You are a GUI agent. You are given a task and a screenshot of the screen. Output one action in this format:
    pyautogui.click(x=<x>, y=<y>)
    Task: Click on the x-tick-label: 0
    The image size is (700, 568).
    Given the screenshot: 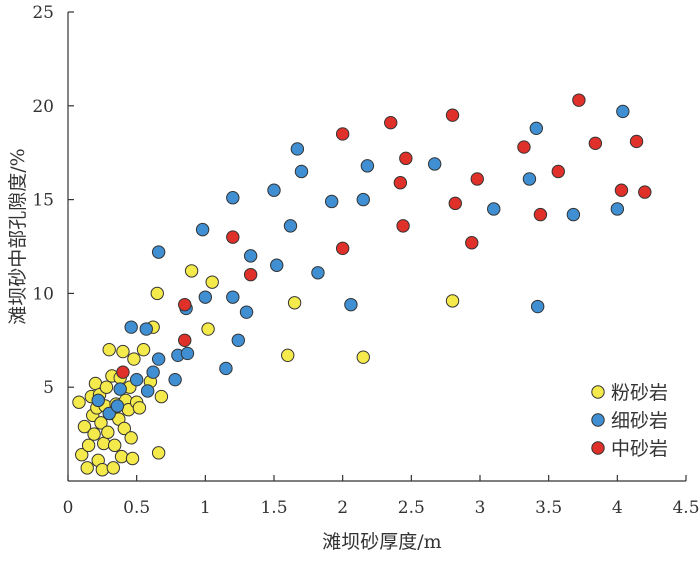 What is the action you would take?
    pyautogui.click(x=68, y=508)
    